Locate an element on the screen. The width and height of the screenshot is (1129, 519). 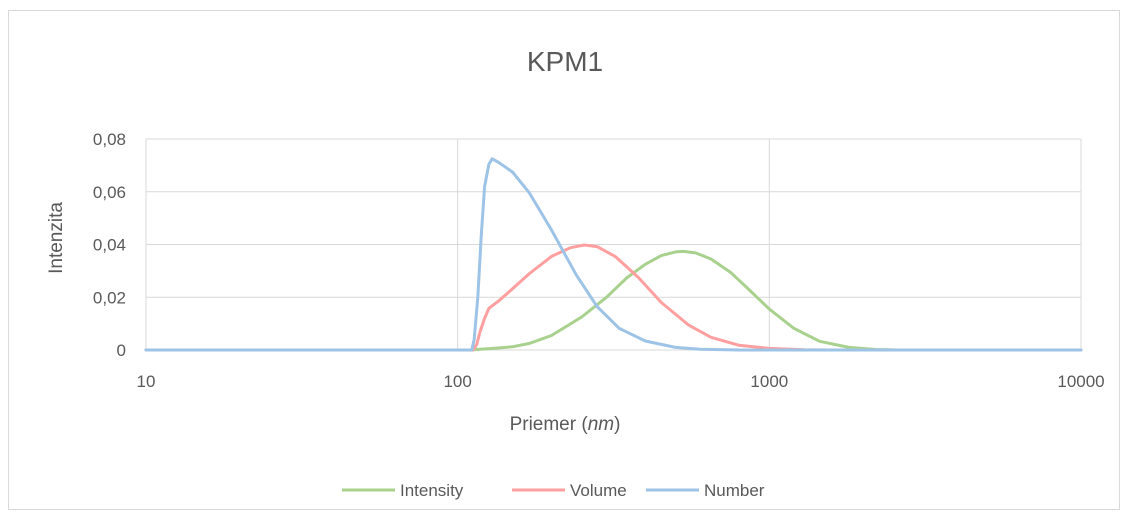
y-tick-label: 0,06 is located at coordinates (109, 192).